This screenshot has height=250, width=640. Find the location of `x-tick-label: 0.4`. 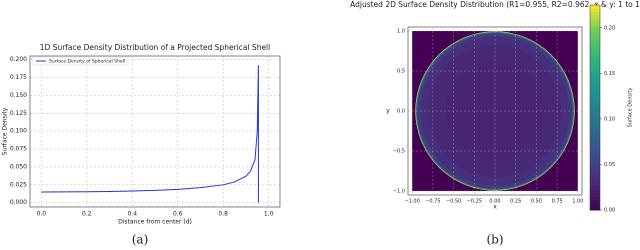

x-tick-label: 0.4 is located at coordinates (132, 214).